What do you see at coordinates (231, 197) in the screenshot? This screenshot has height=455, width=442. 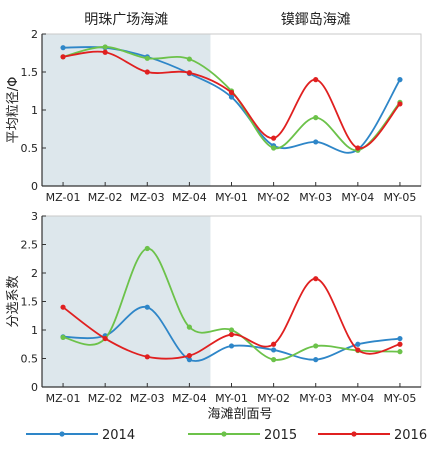 I see `mean-x-tick-label: MY-01` at bounding box center [231, 197].